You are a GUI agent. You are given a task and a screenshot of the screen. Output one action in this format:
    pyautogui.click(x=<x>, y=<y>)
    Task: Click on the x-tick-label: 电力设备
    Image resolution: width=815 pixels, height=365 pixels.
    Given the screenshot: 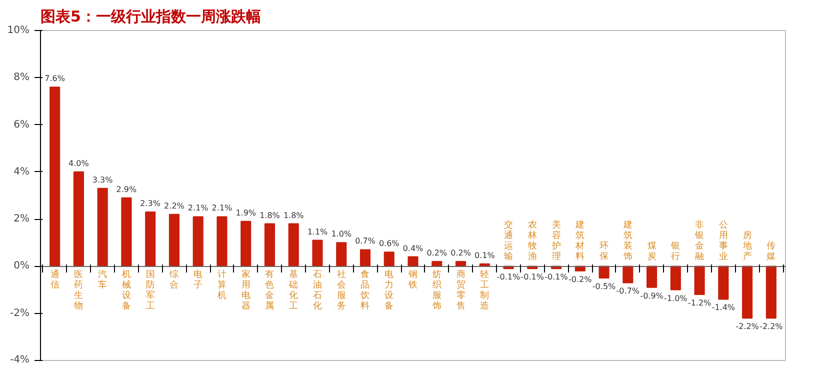 What is the action you would take?
    pyautogui.click(x=389, y=290)
    